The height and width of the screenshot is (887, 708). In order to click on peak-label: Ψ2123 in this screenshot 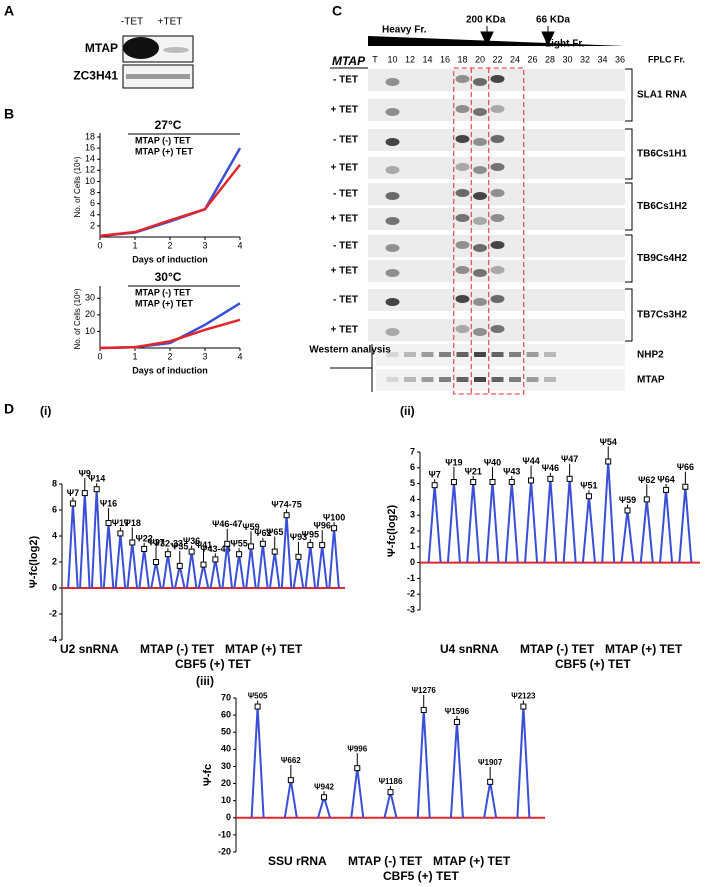, I will do `click(523, 696)`.